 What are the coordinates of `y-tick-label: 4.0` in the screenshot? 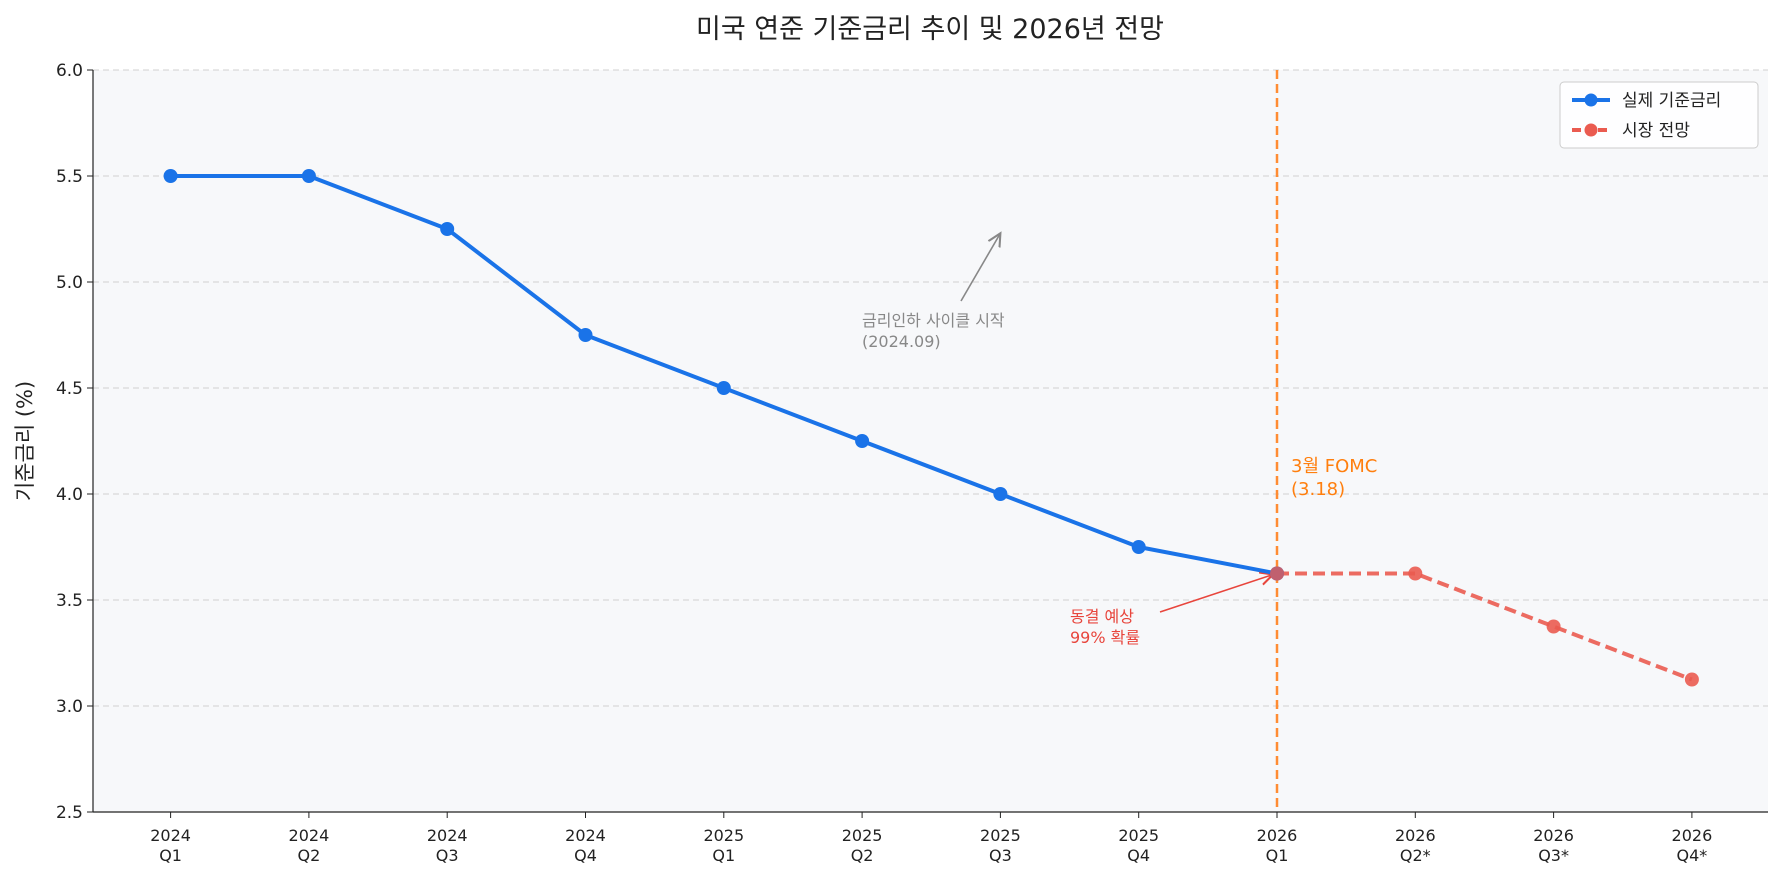 It's located at (69, 495).